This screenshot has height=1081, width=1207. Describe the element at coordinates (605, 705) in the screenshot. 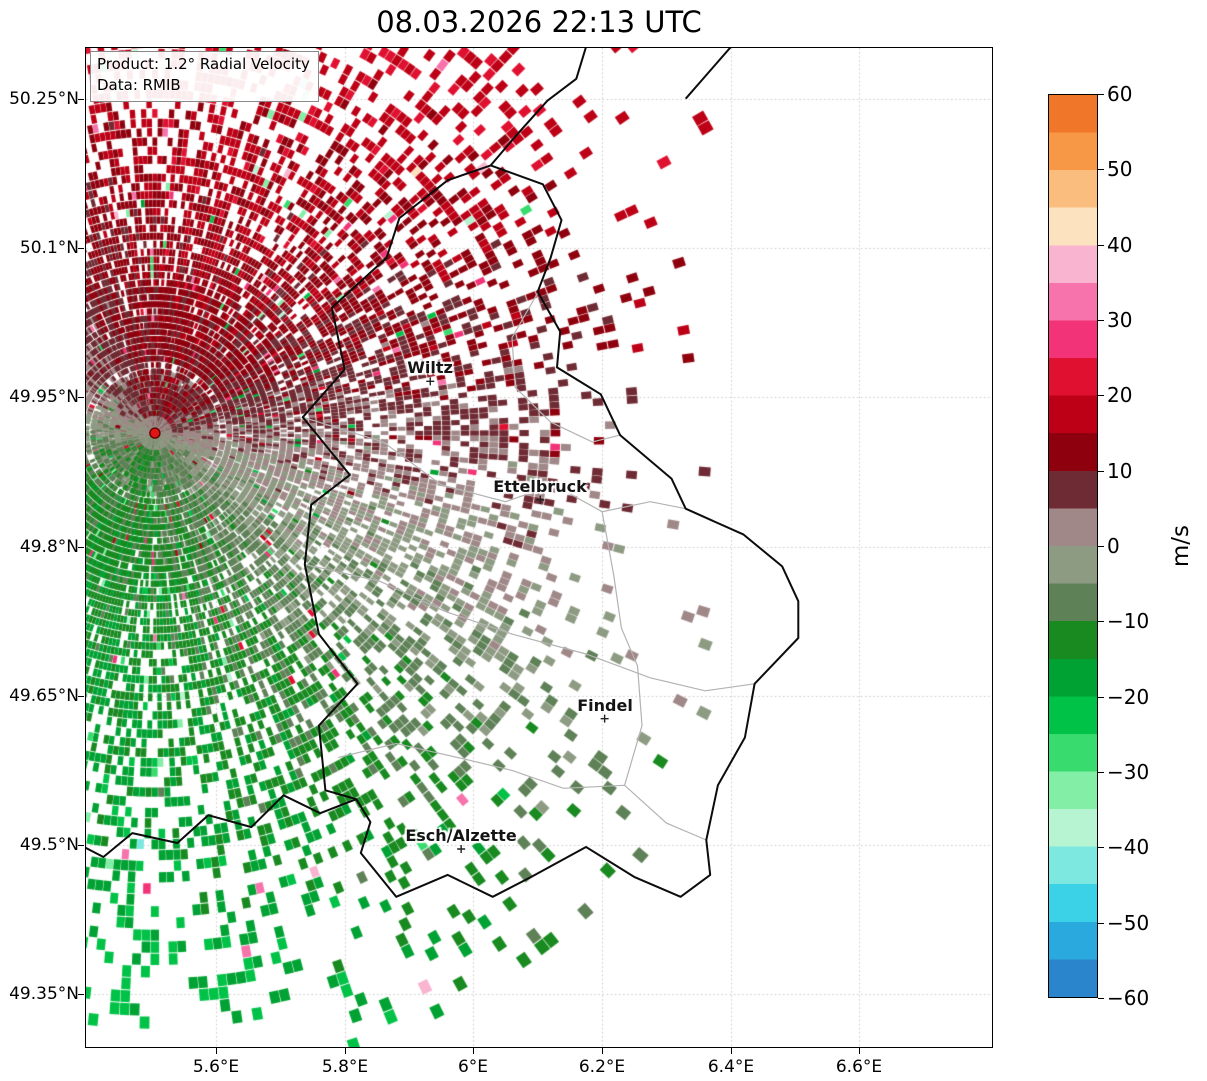

I see `city-label: Findel` at that location.